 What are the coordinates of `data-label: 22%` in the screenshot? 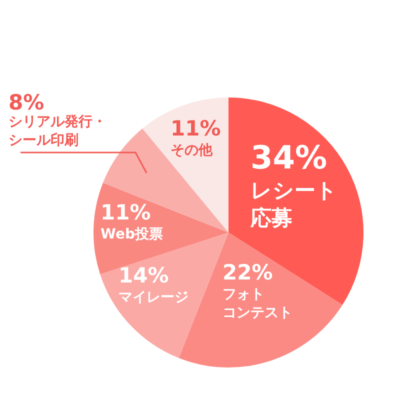 It's located at (247, 272).